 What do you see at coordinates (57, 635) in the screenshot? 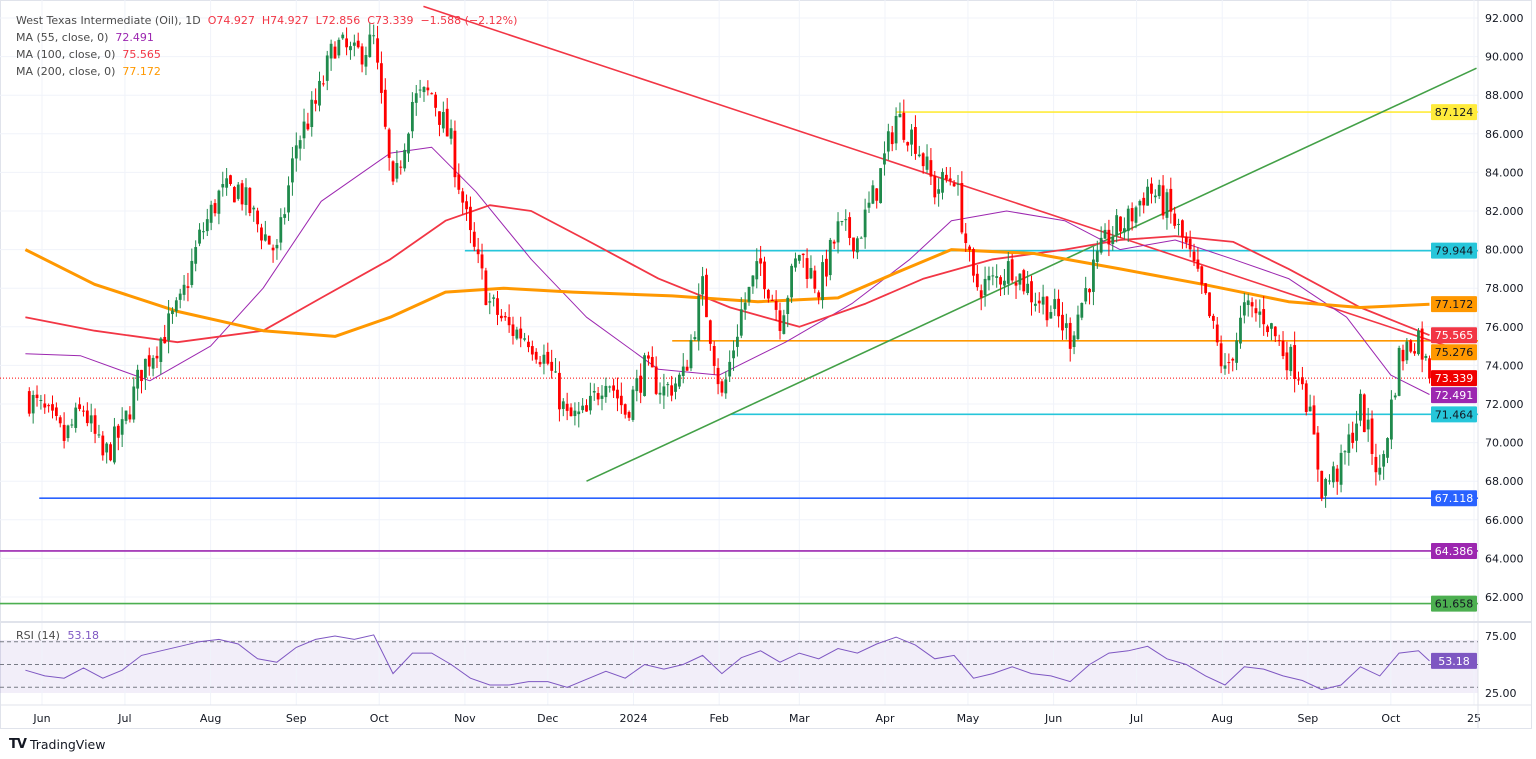
I see `rsi-legend: RSI (14) 53.18` at bounding box center [57, 635].